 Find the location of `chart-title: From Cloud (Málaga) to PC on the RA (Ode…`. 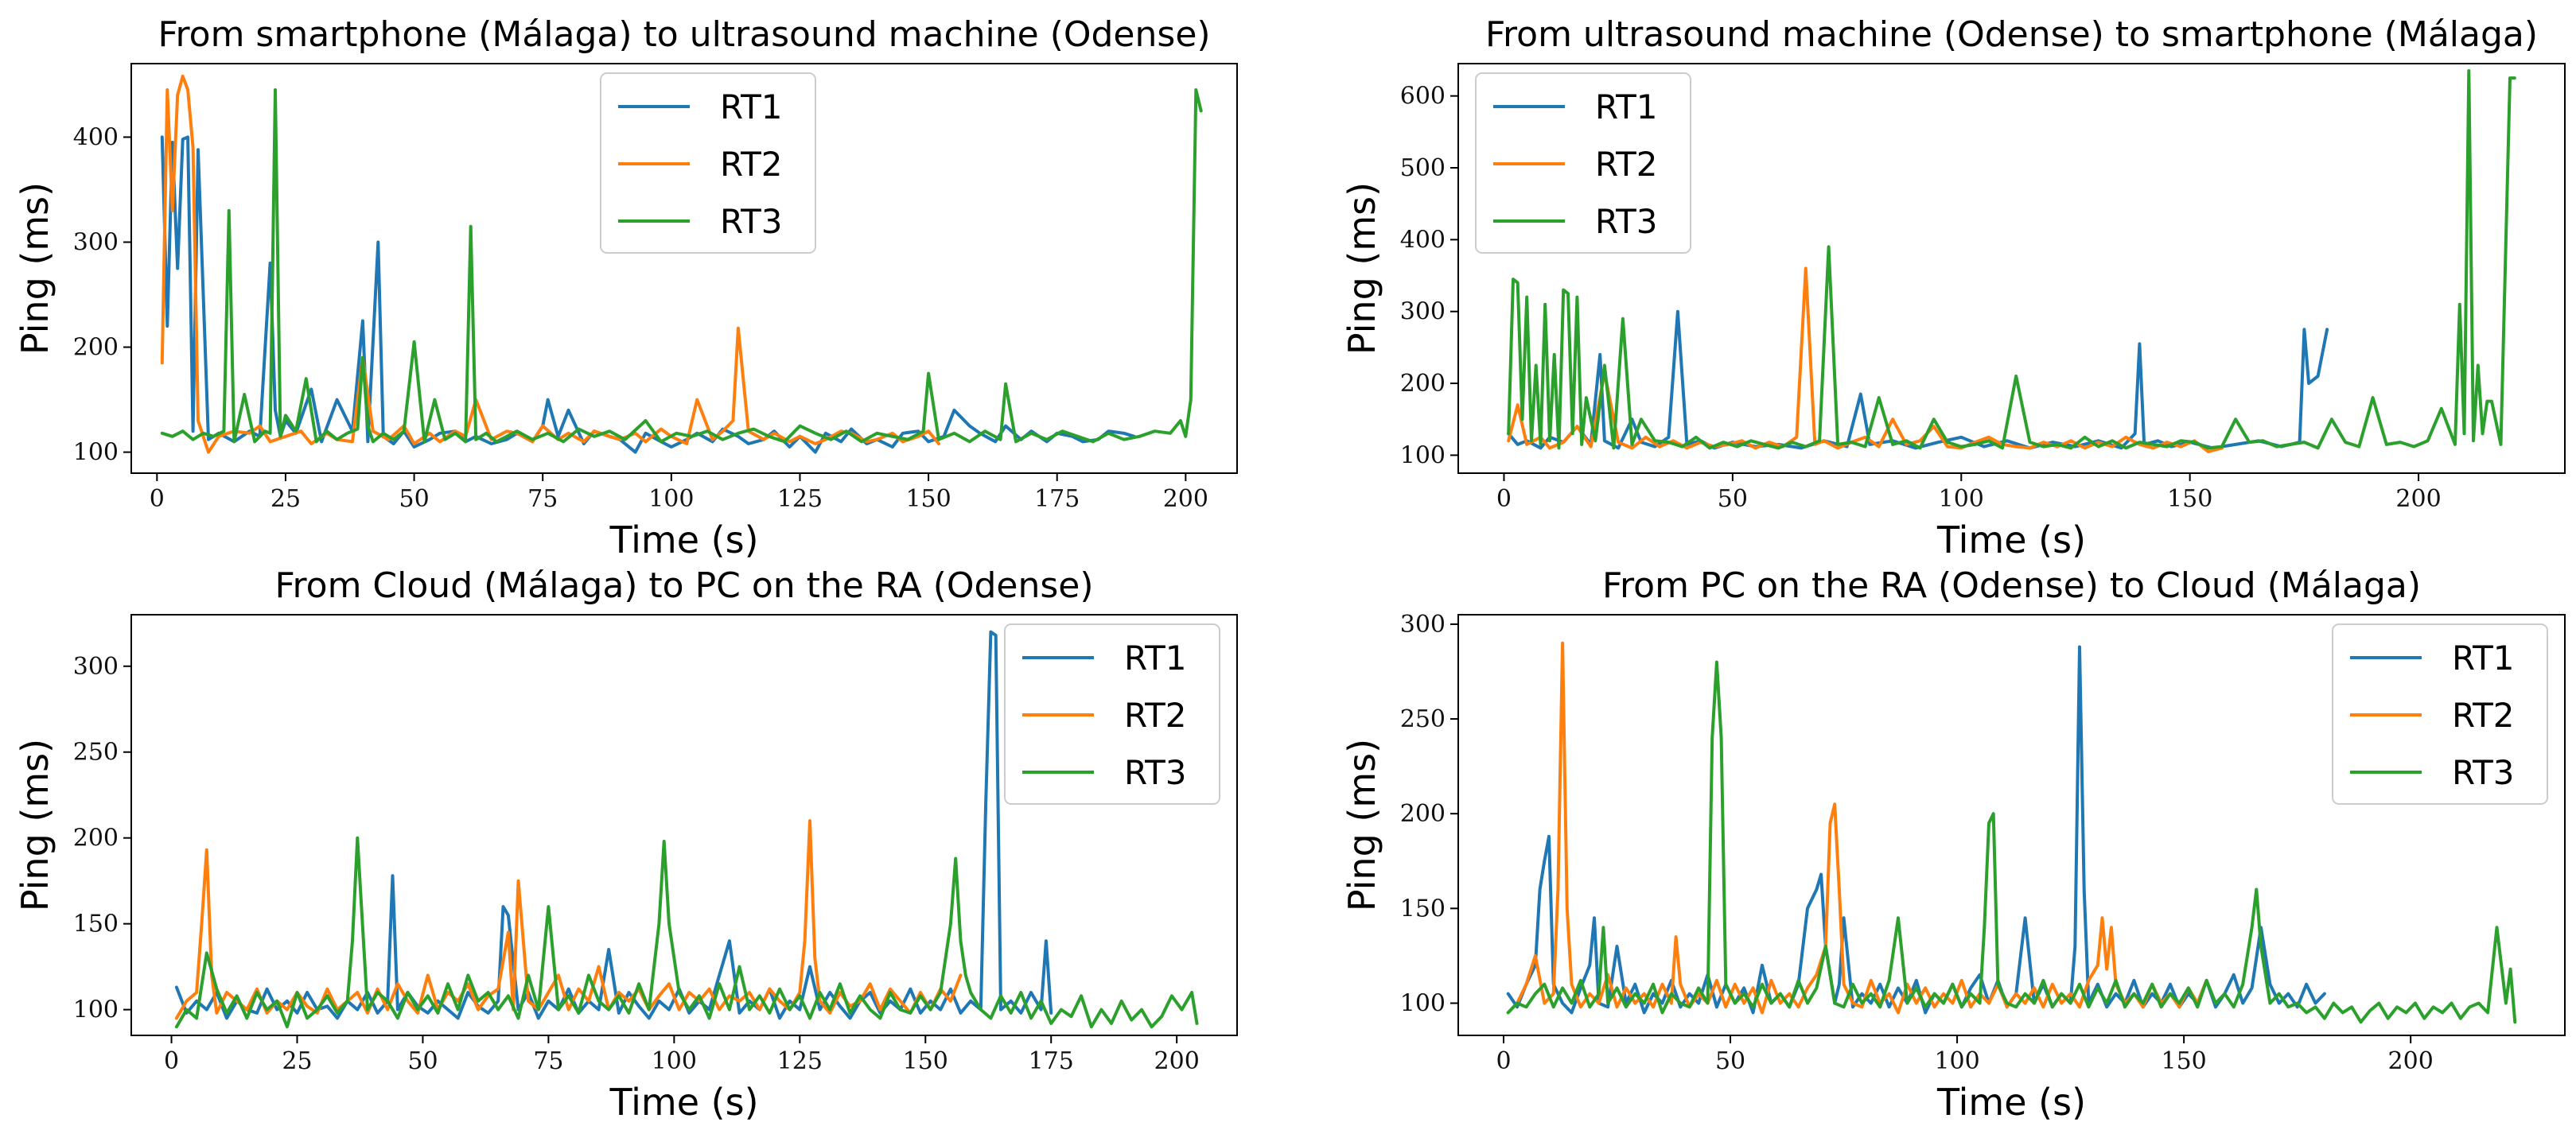

chart-title: From Cloud (Málaga) to PC on the RA (Ode… is located at coordinates (684, 585).